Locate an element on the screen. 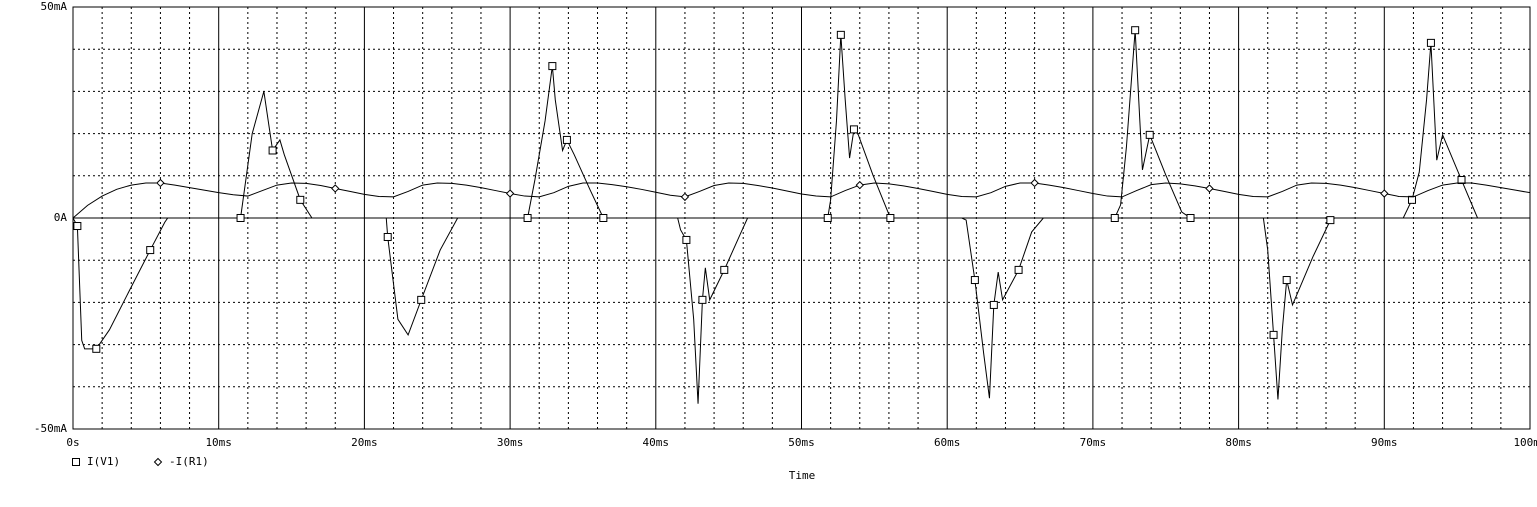  x-tick-label: 40ms is located at coordinates (656, 442).